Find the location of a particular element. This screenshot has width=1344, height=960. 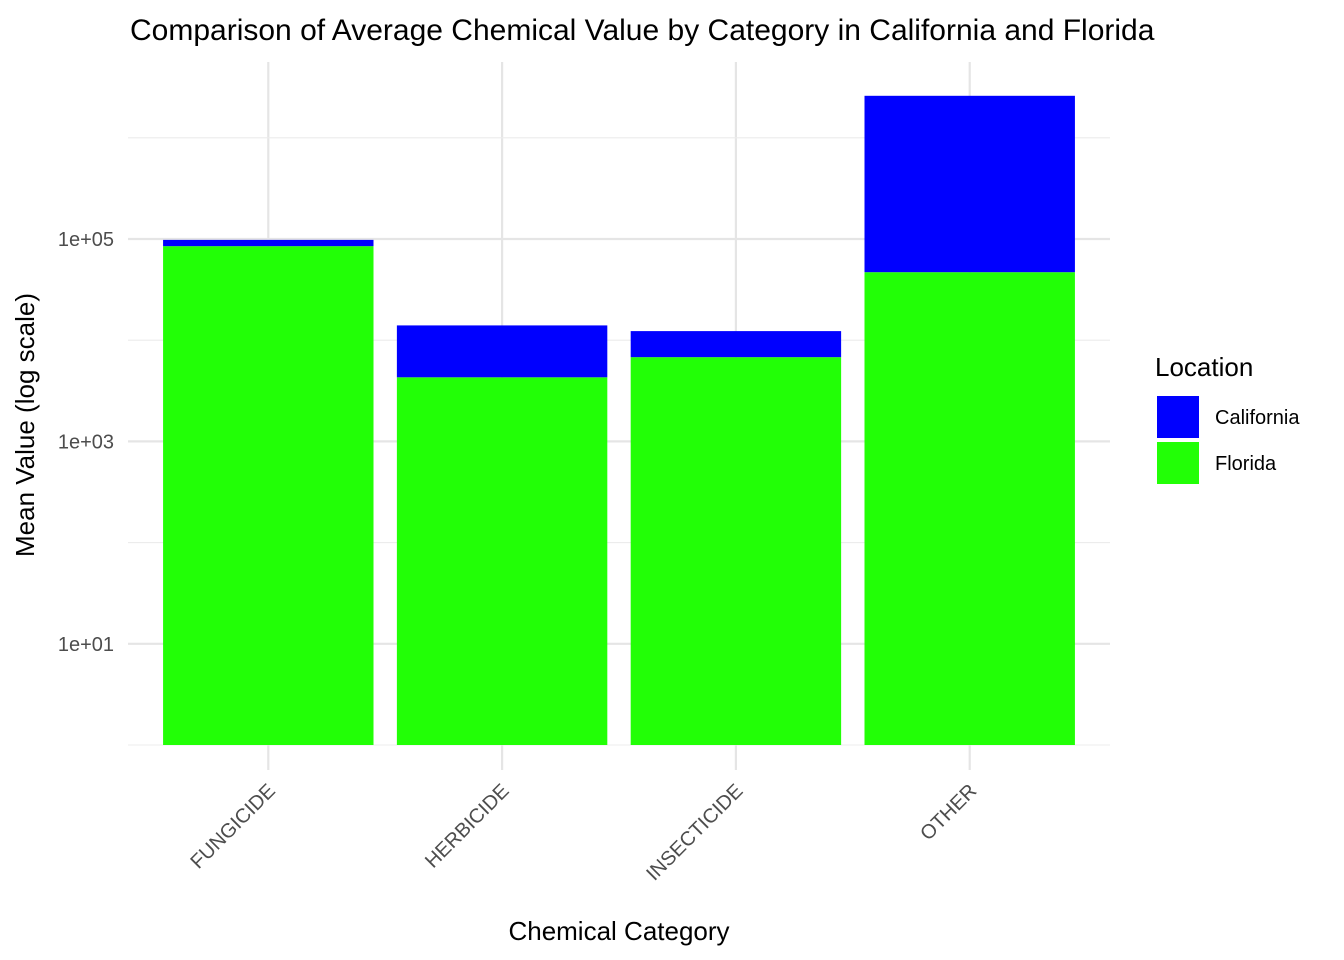

y-tick-label: 1e+05 is located at coordinates (86, 240).